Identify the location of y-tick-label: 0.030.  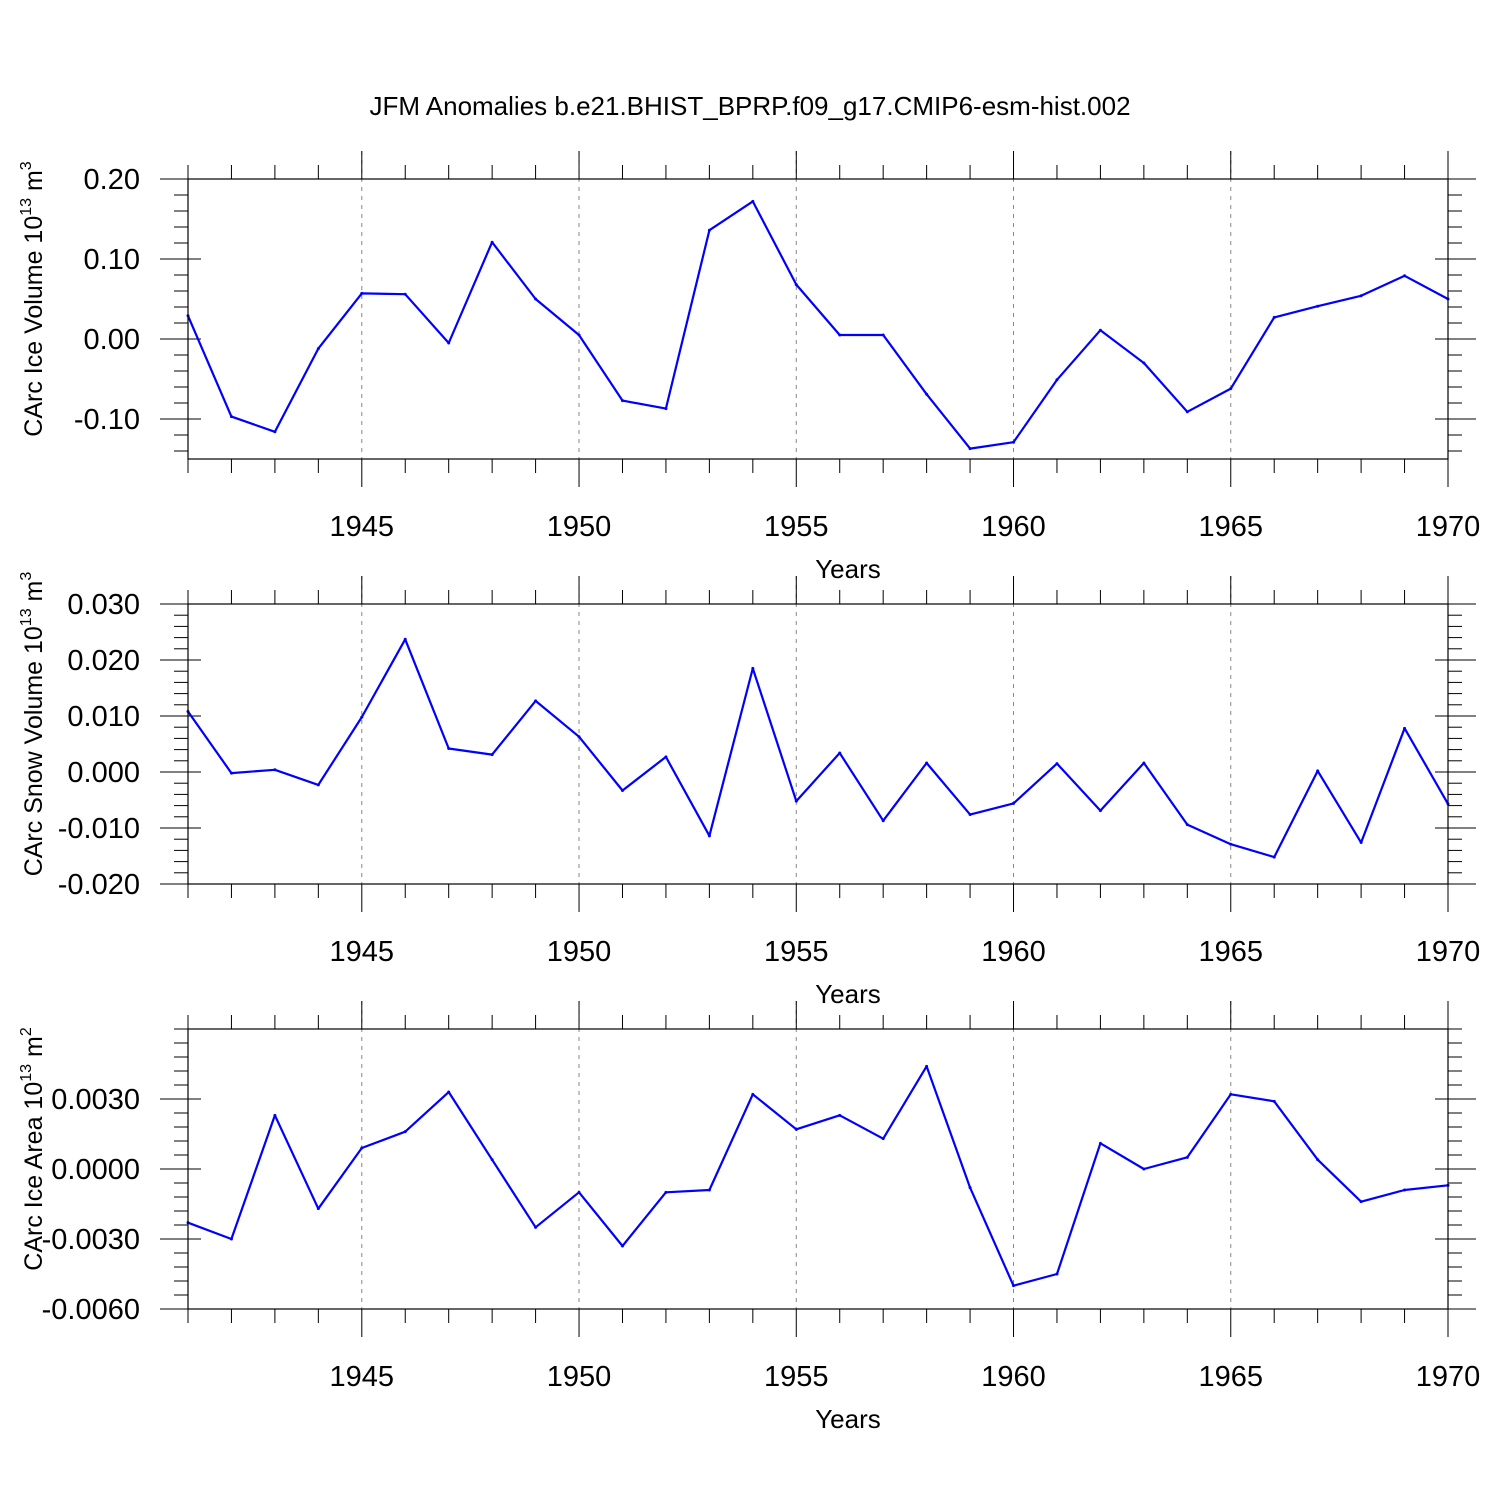
(103, 605).